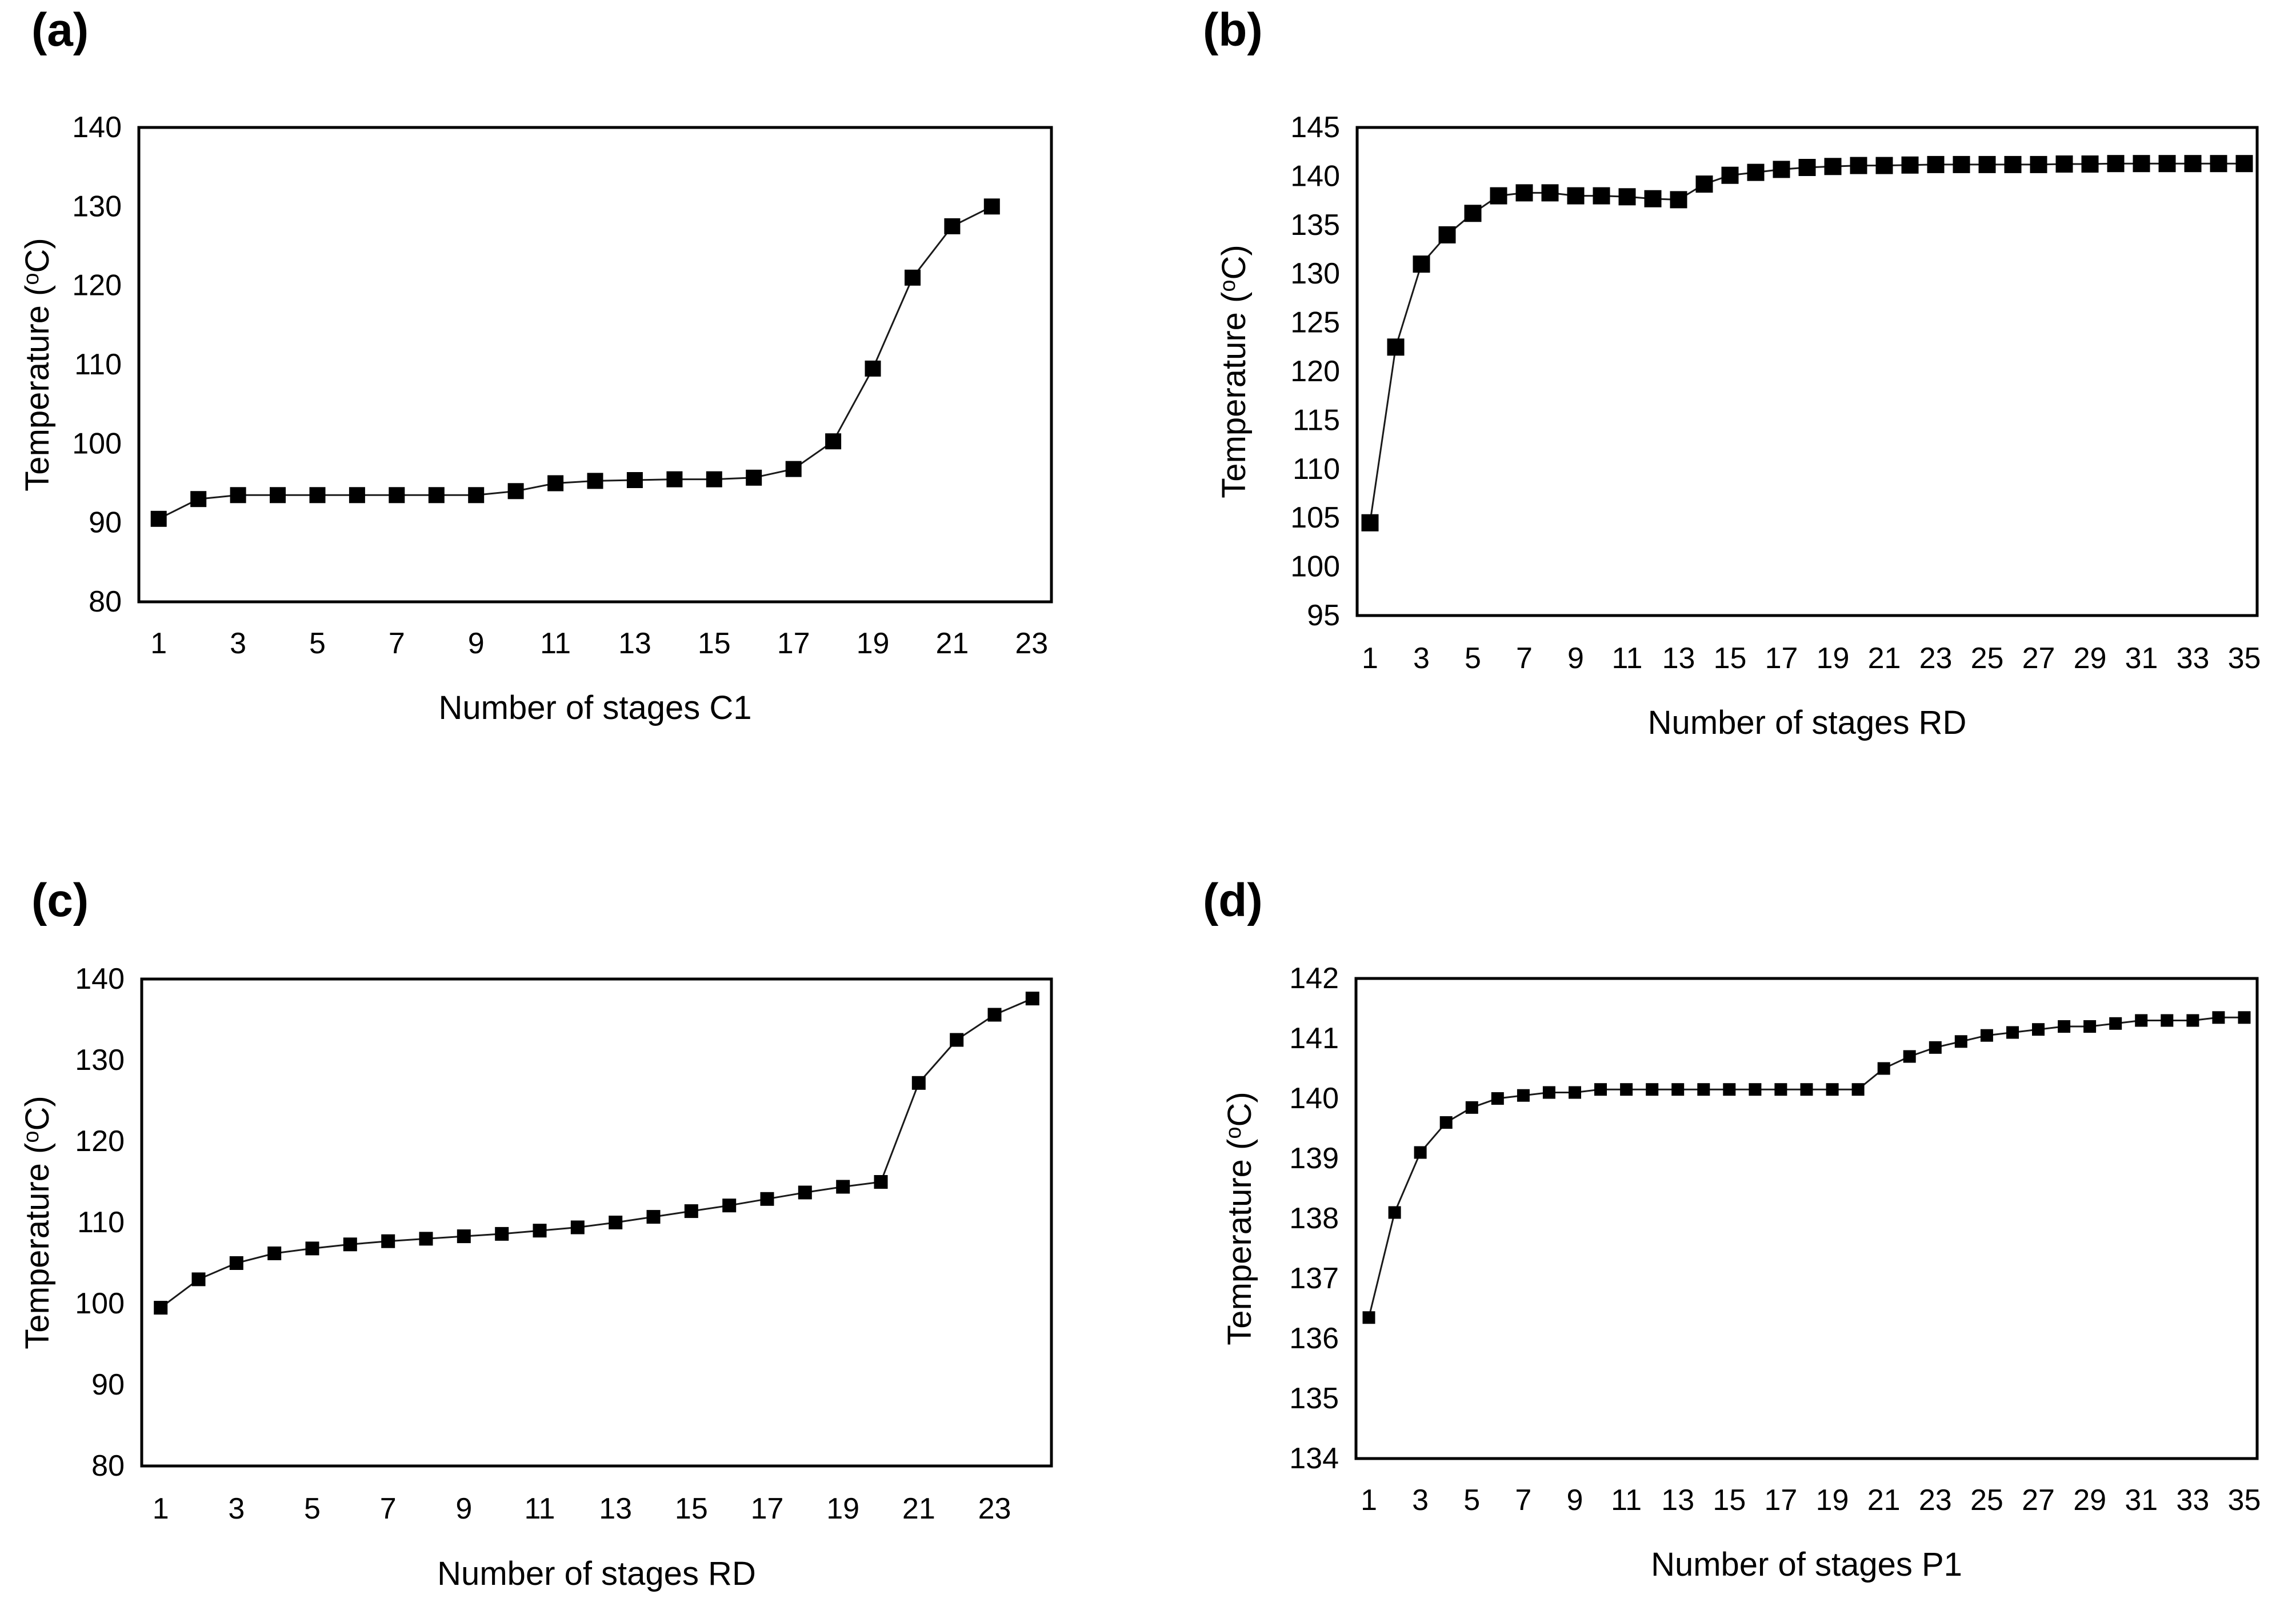  Describe the element at coordinates (1627, 658) in the screenshot. I see `x-tick-label: 11` at that location.